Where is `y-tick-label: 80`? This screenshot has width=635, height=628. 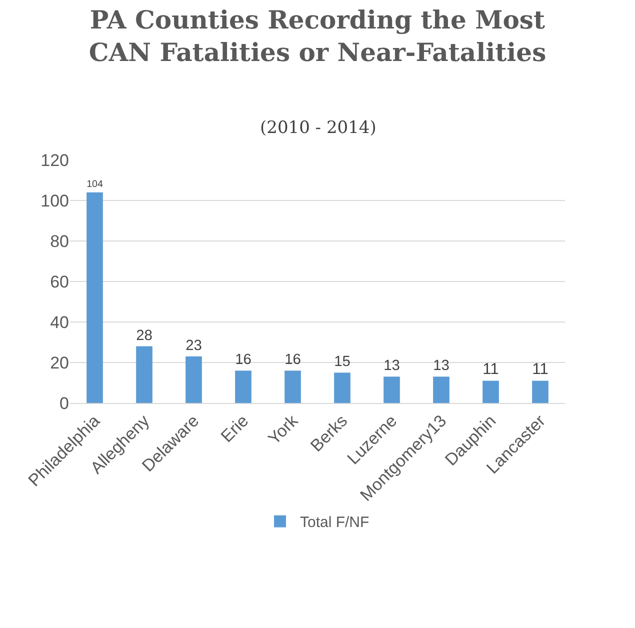
y-tick-label: 80 is located at coordinates (59, 241).